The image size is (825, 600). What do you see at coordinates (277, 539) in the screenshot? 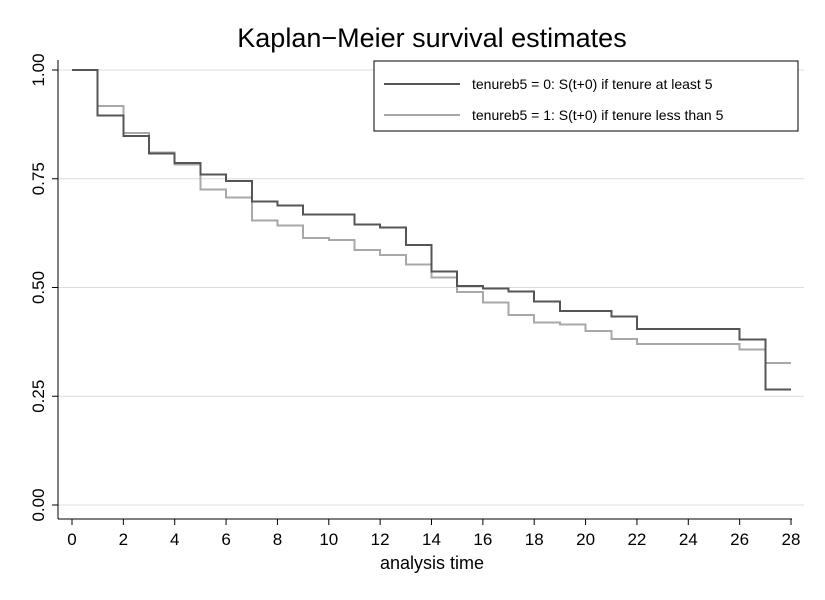
I see `x-tick-label-4: 8` at bounding box center [277, 539].